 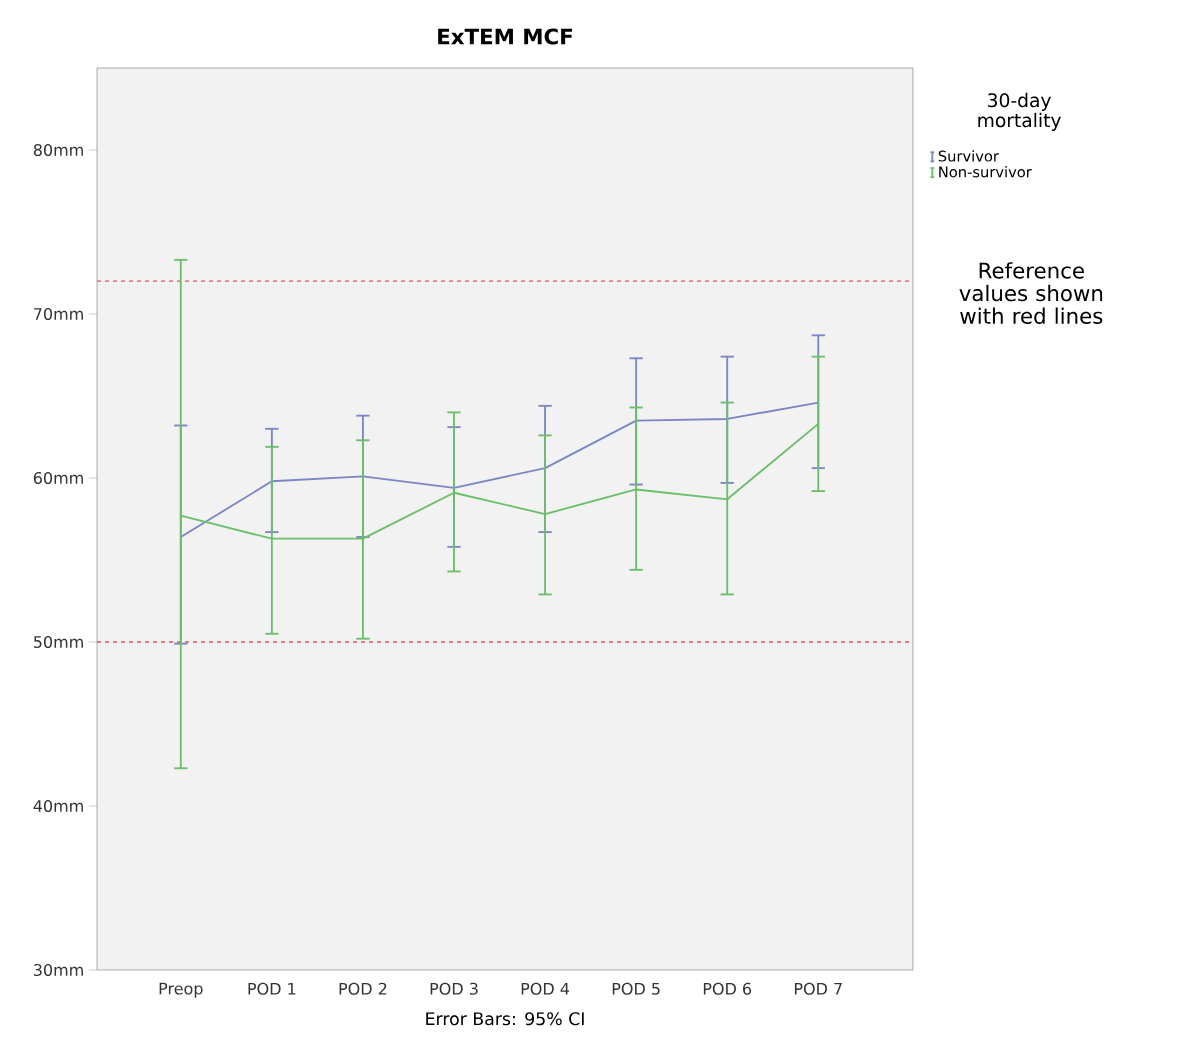 I want to click on y-tick-label: 40mm, so click(x=58, y=806).